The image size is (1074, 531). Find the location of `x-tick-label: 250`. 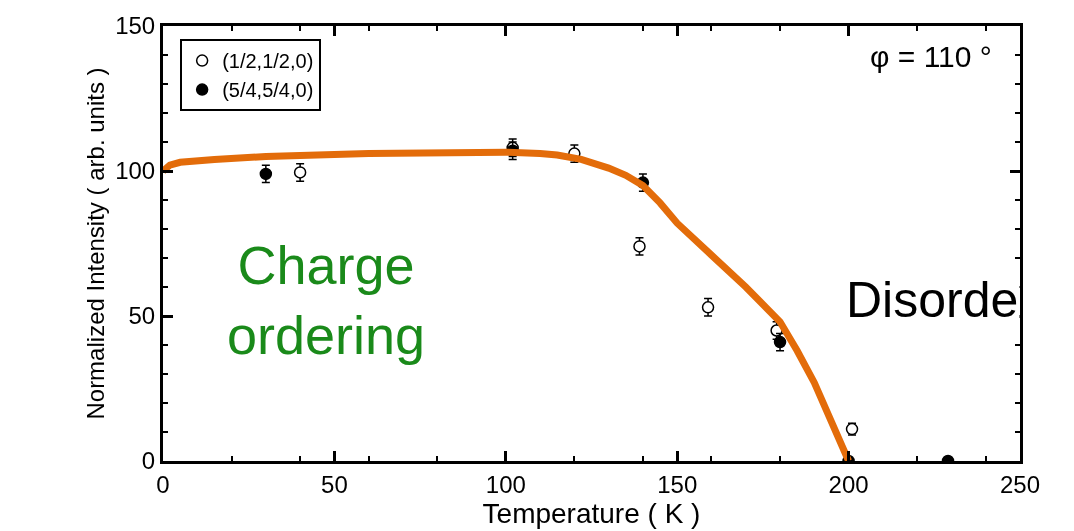

x-tick-label: 250 is located at coordinates (1020, 484).